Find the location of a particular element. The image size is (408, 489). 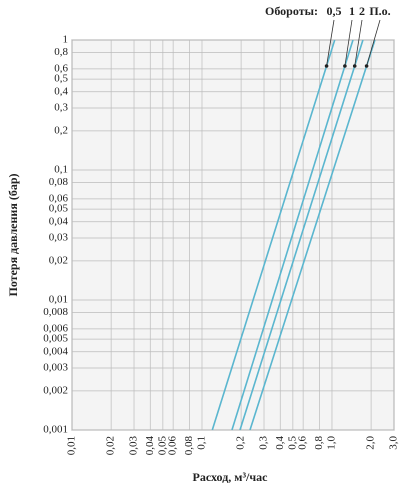

legend-label: 2 is located at coordinates (362, 11).